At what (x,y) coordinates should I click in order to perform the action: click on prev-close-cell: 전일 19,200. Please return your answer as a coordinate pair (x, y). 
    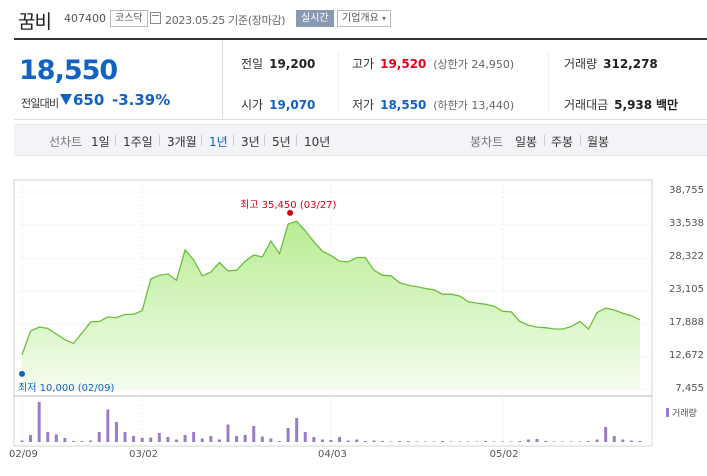
    Looking at the image, I should click on (278, 63).